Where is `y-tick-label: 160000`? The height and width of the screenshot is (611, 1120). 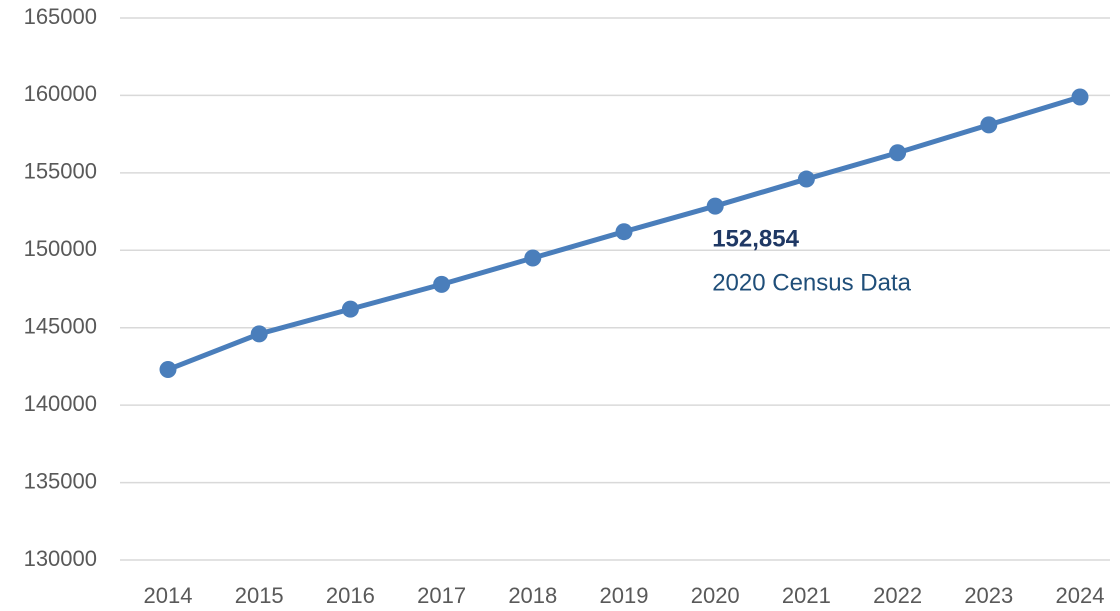 y-tick-label: 160000 is located at coordinates (60, 93).